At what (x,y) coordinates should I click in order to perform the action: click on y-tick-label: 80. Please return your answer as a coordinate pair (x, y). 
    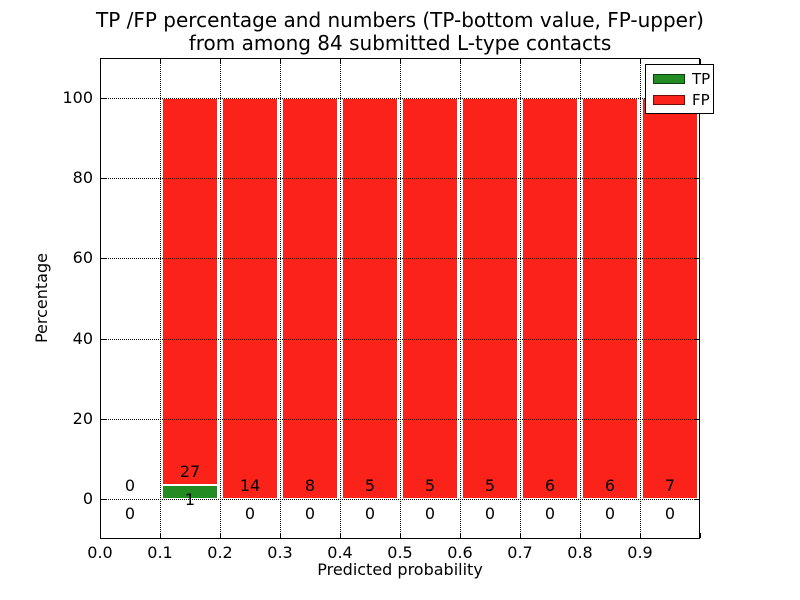
    Looking at the image, I should click on (82, 177).